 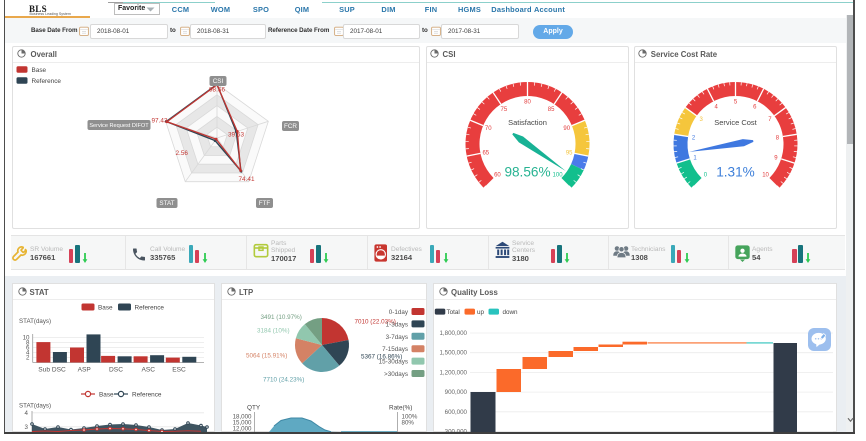 I want to click on svg-text: 60, so click(x=497, y=175).